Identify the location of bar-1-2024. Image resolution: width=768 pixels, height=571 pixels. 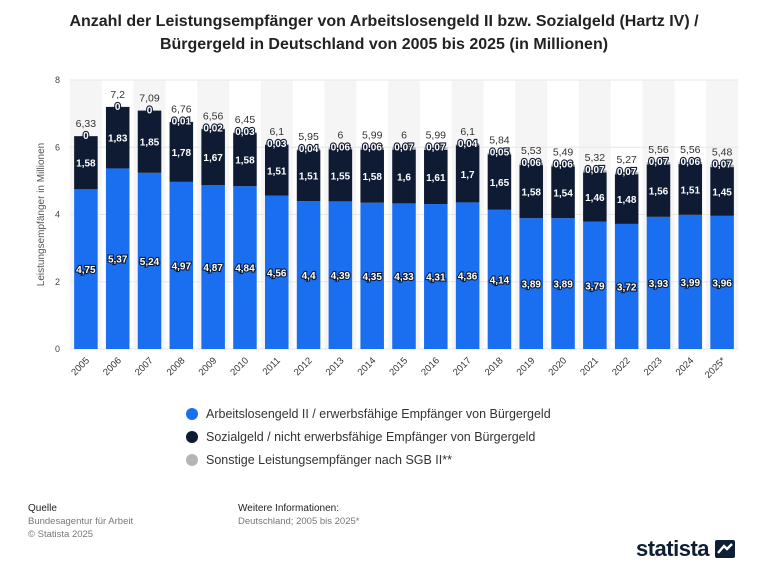
(690, 281).